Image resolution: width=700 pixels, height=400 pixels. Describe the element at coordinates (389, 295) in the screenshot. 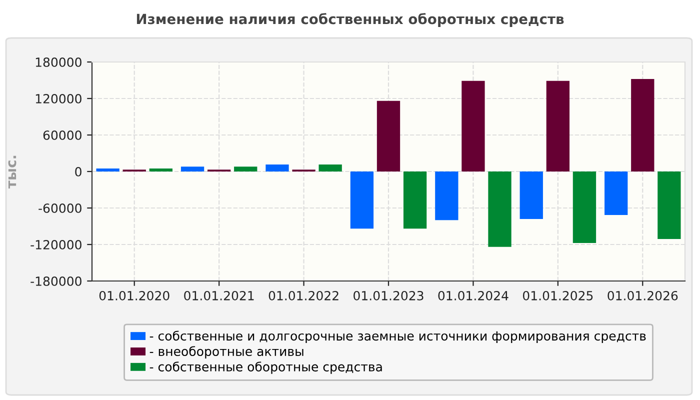

I see `x-tick-label: 01.01.2023` at that location.